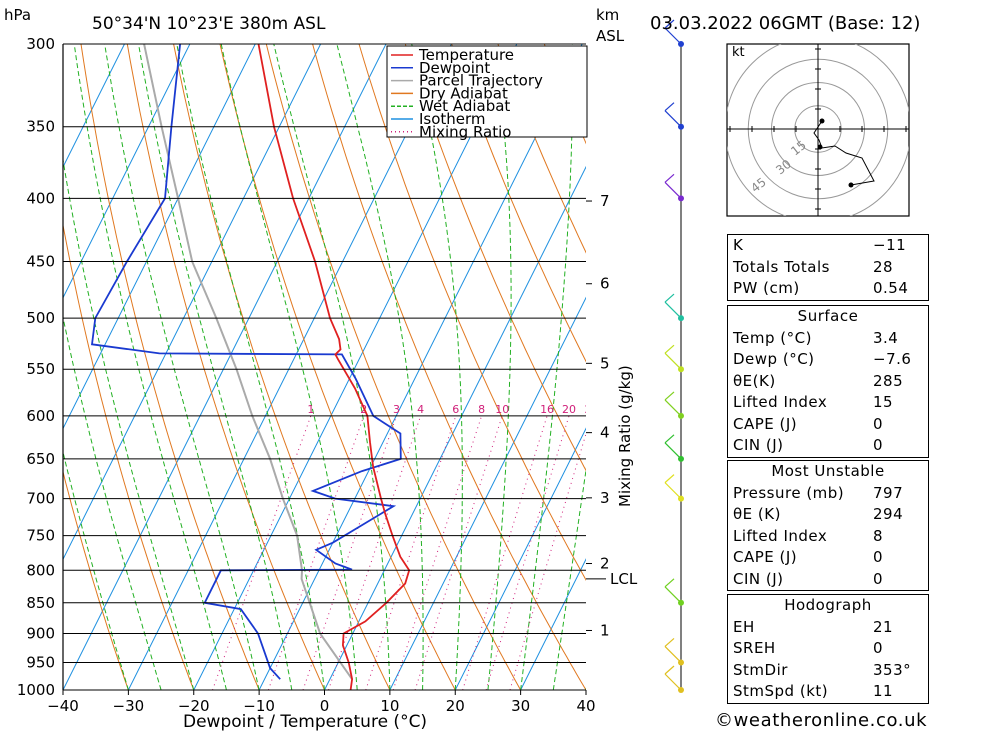 This screenshot has width=1000, height=733. Describe the element at coordinates (738, 52) in the screenshot. I see `hodo-unit-label: kt` at that location.